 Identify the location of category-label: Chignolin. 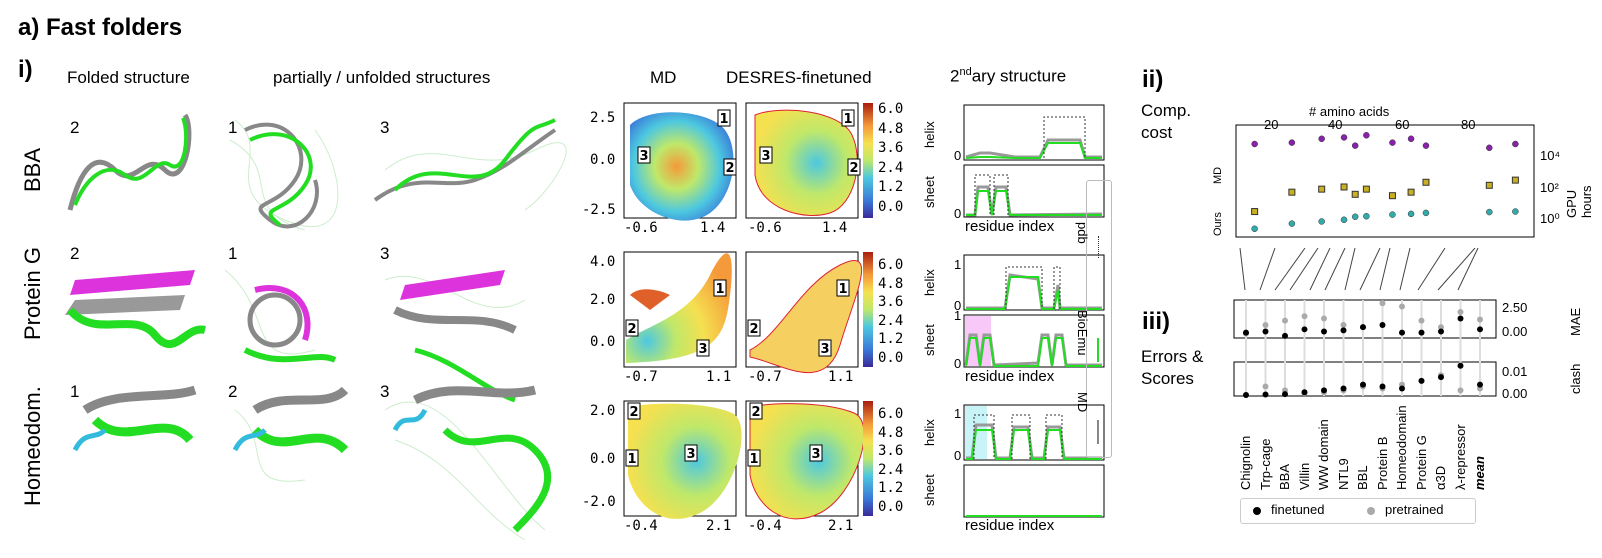
(1245, 462).